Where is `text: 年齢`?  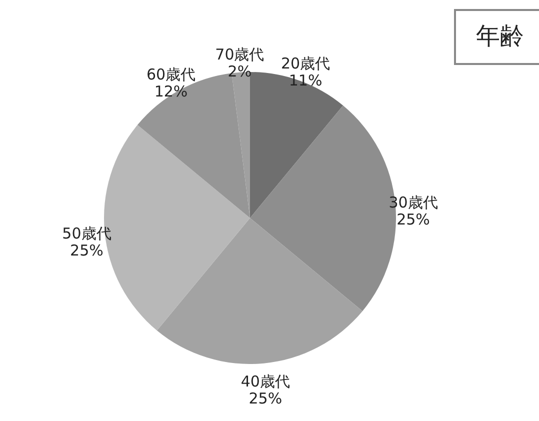 text: 年齢 is located at coordinates (500, 36).